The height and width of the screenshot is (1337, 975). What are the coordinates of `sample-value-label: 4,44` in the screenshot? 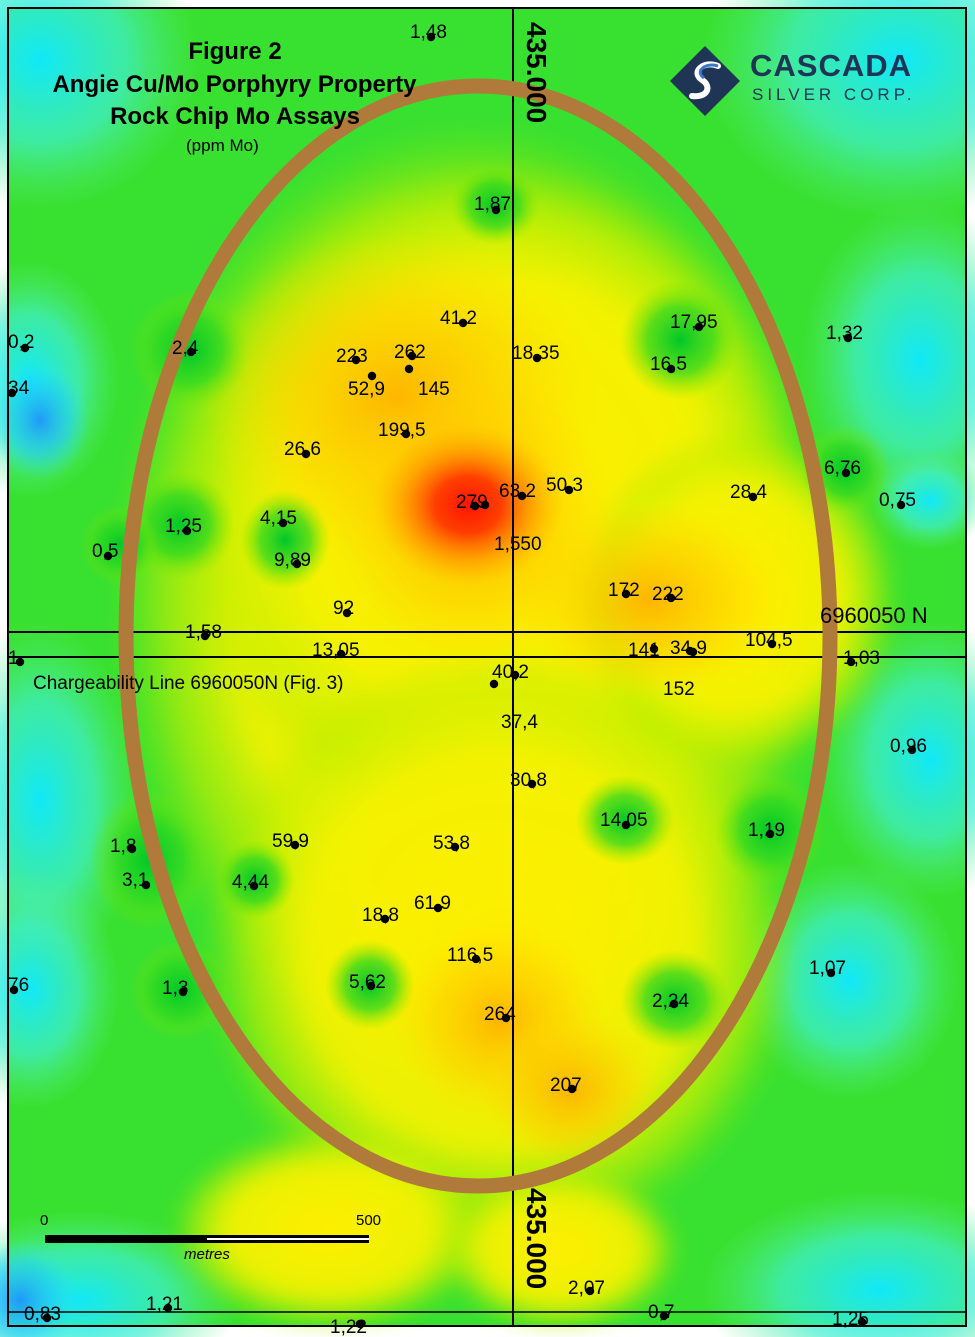 It's located at (250, 882).